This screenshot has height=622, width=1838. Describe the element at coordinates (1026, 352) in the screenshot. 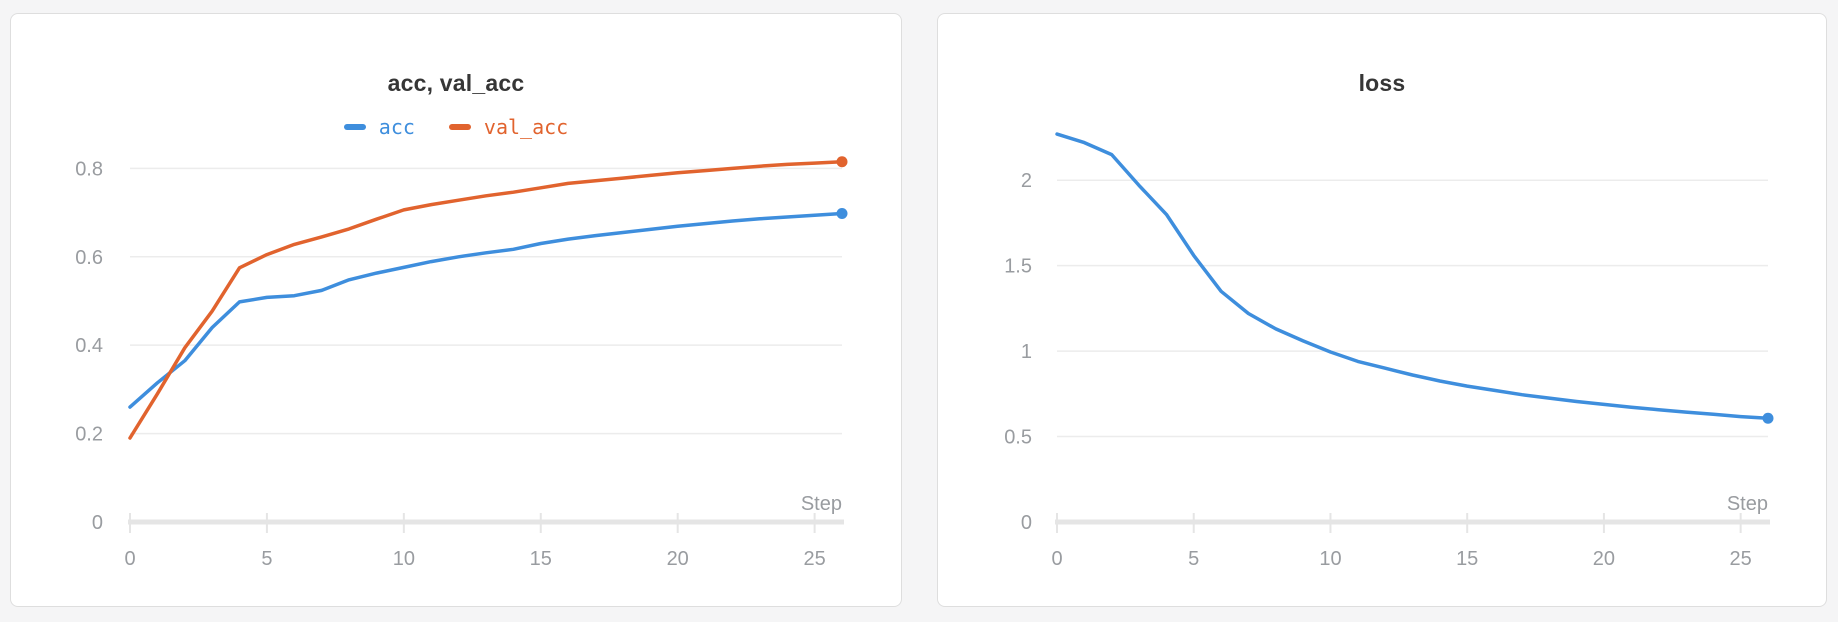

I see `y-tick-label: 1` at that location.